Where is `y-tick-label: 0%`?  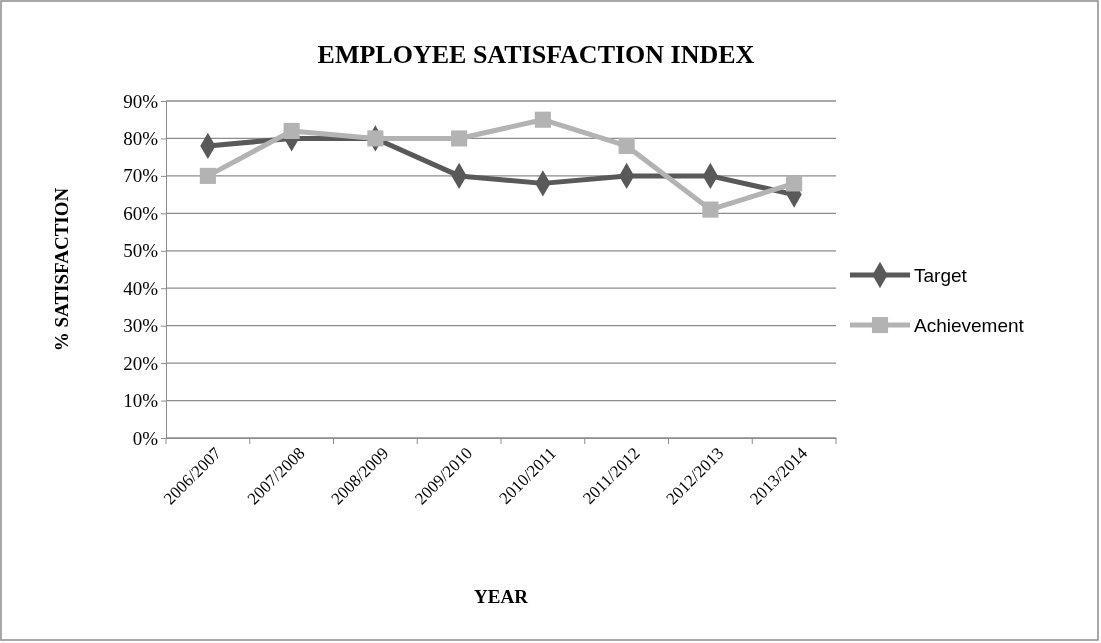 y-tick-label: 0% is located at coordinates (145, 438).